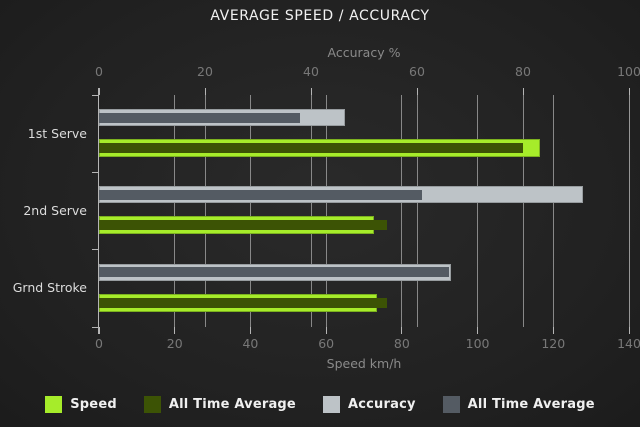  Describe the element at coordinates (628, 343) in the screenshot. I see `bottom-axis-tick-label: 140` at that location.